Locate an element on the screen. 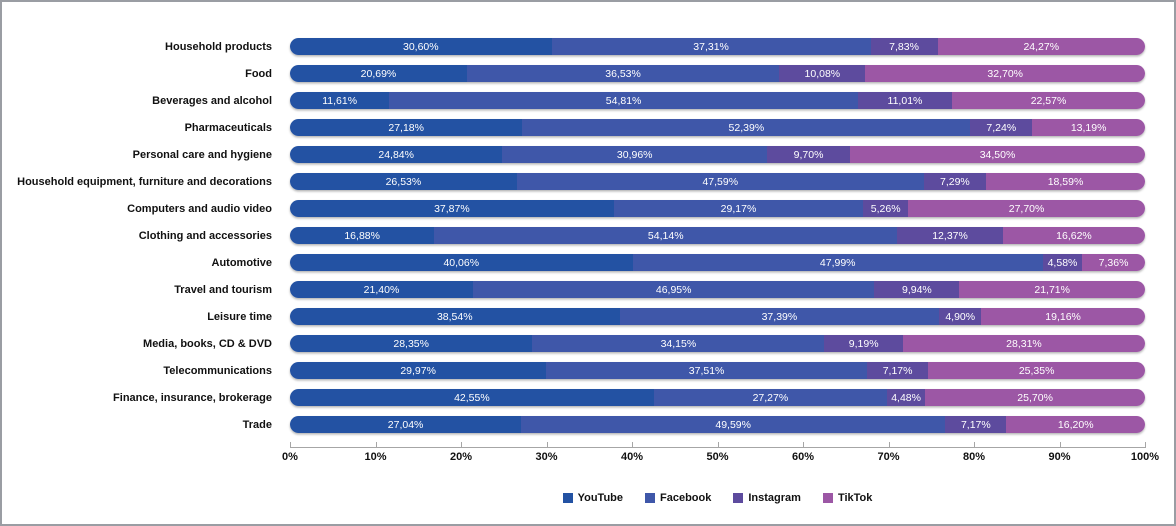 The image size is (1176, 526). bar-segment: 24,84% is located at coordinates (396, 154).